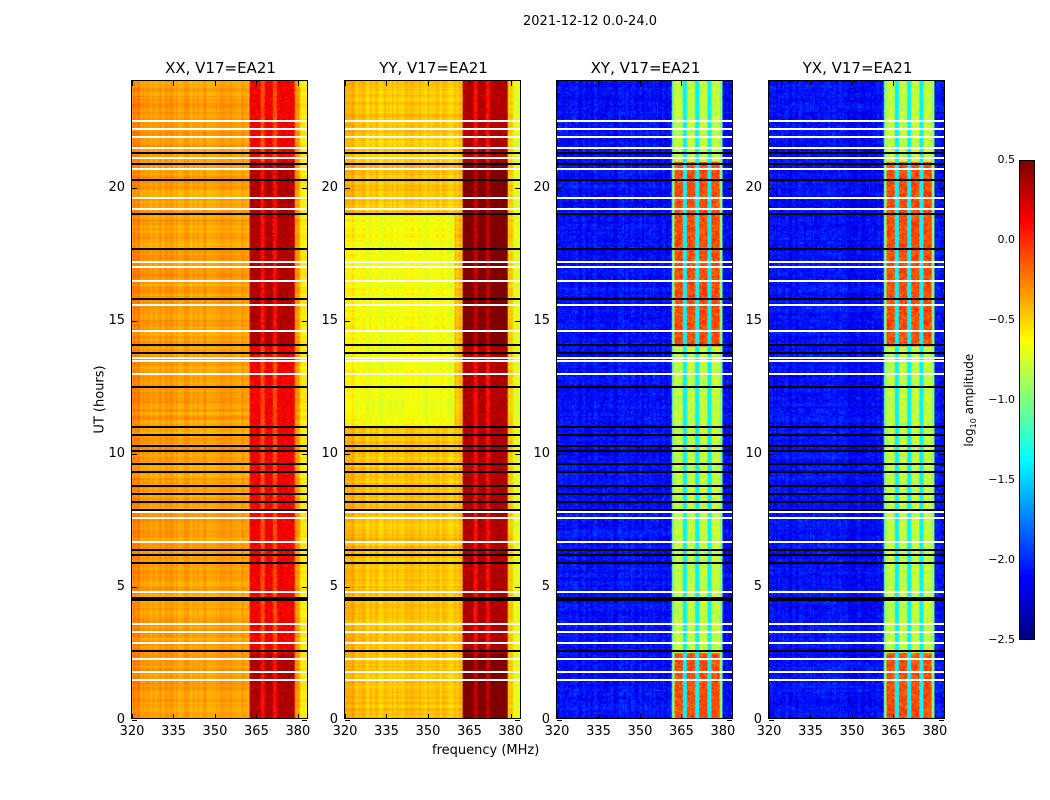  What do you see at coordinates (1001, 559) in the screenshot?
I see `colorbar-tick-label: −2.0` at bounding box center [1001, 559].